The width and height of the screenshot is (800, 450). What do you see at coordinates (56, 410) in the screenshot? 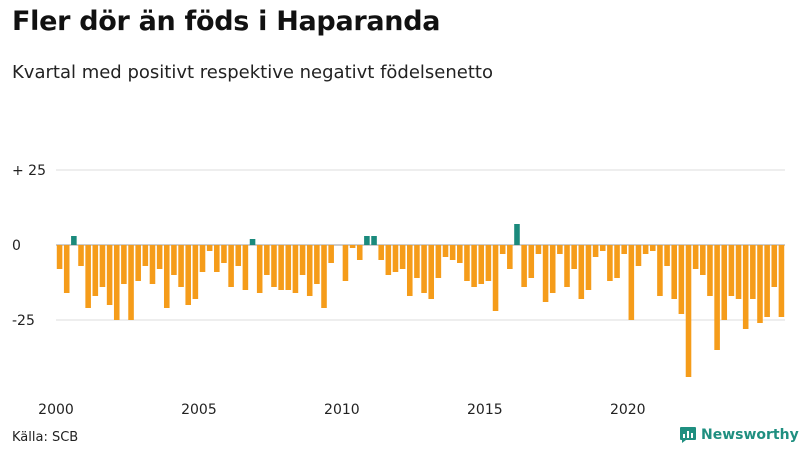
I see `x-tick-label: 2000` at bounding box center [56, 410].